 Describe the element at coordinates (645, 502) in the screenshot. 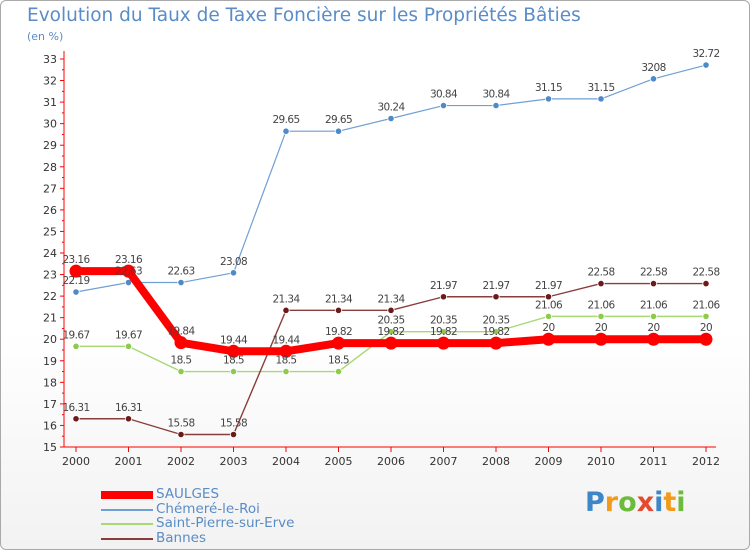

I see `logo-letter: x` at that location.